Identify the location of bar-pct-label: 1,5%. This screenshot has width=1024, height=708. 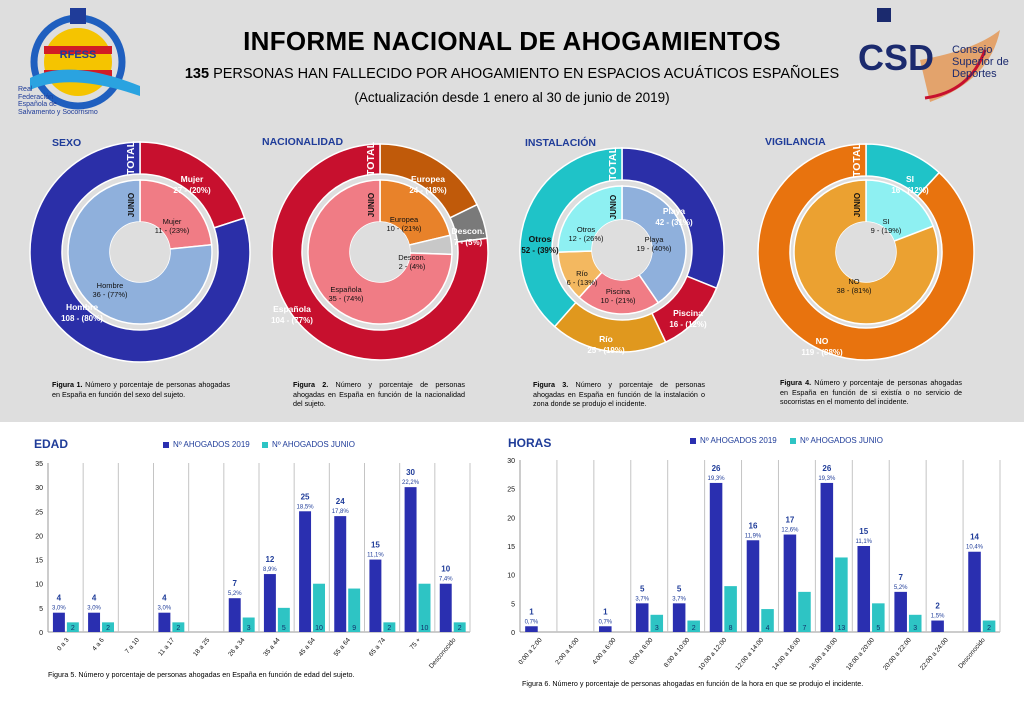
(938, 617).